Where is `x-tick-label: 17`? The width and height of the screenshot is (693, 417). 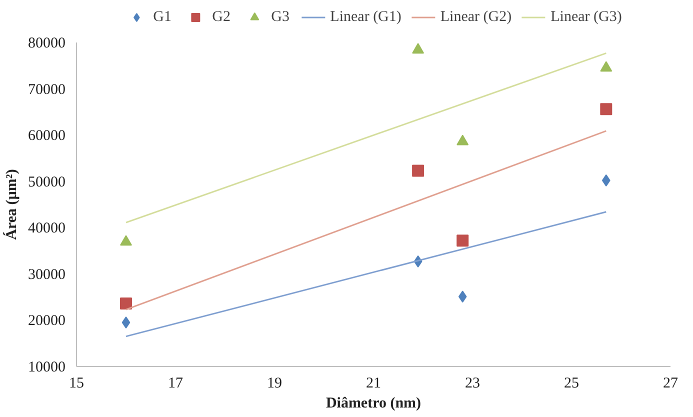
x-tick-label: 17 is located at coordinates (176, 384).